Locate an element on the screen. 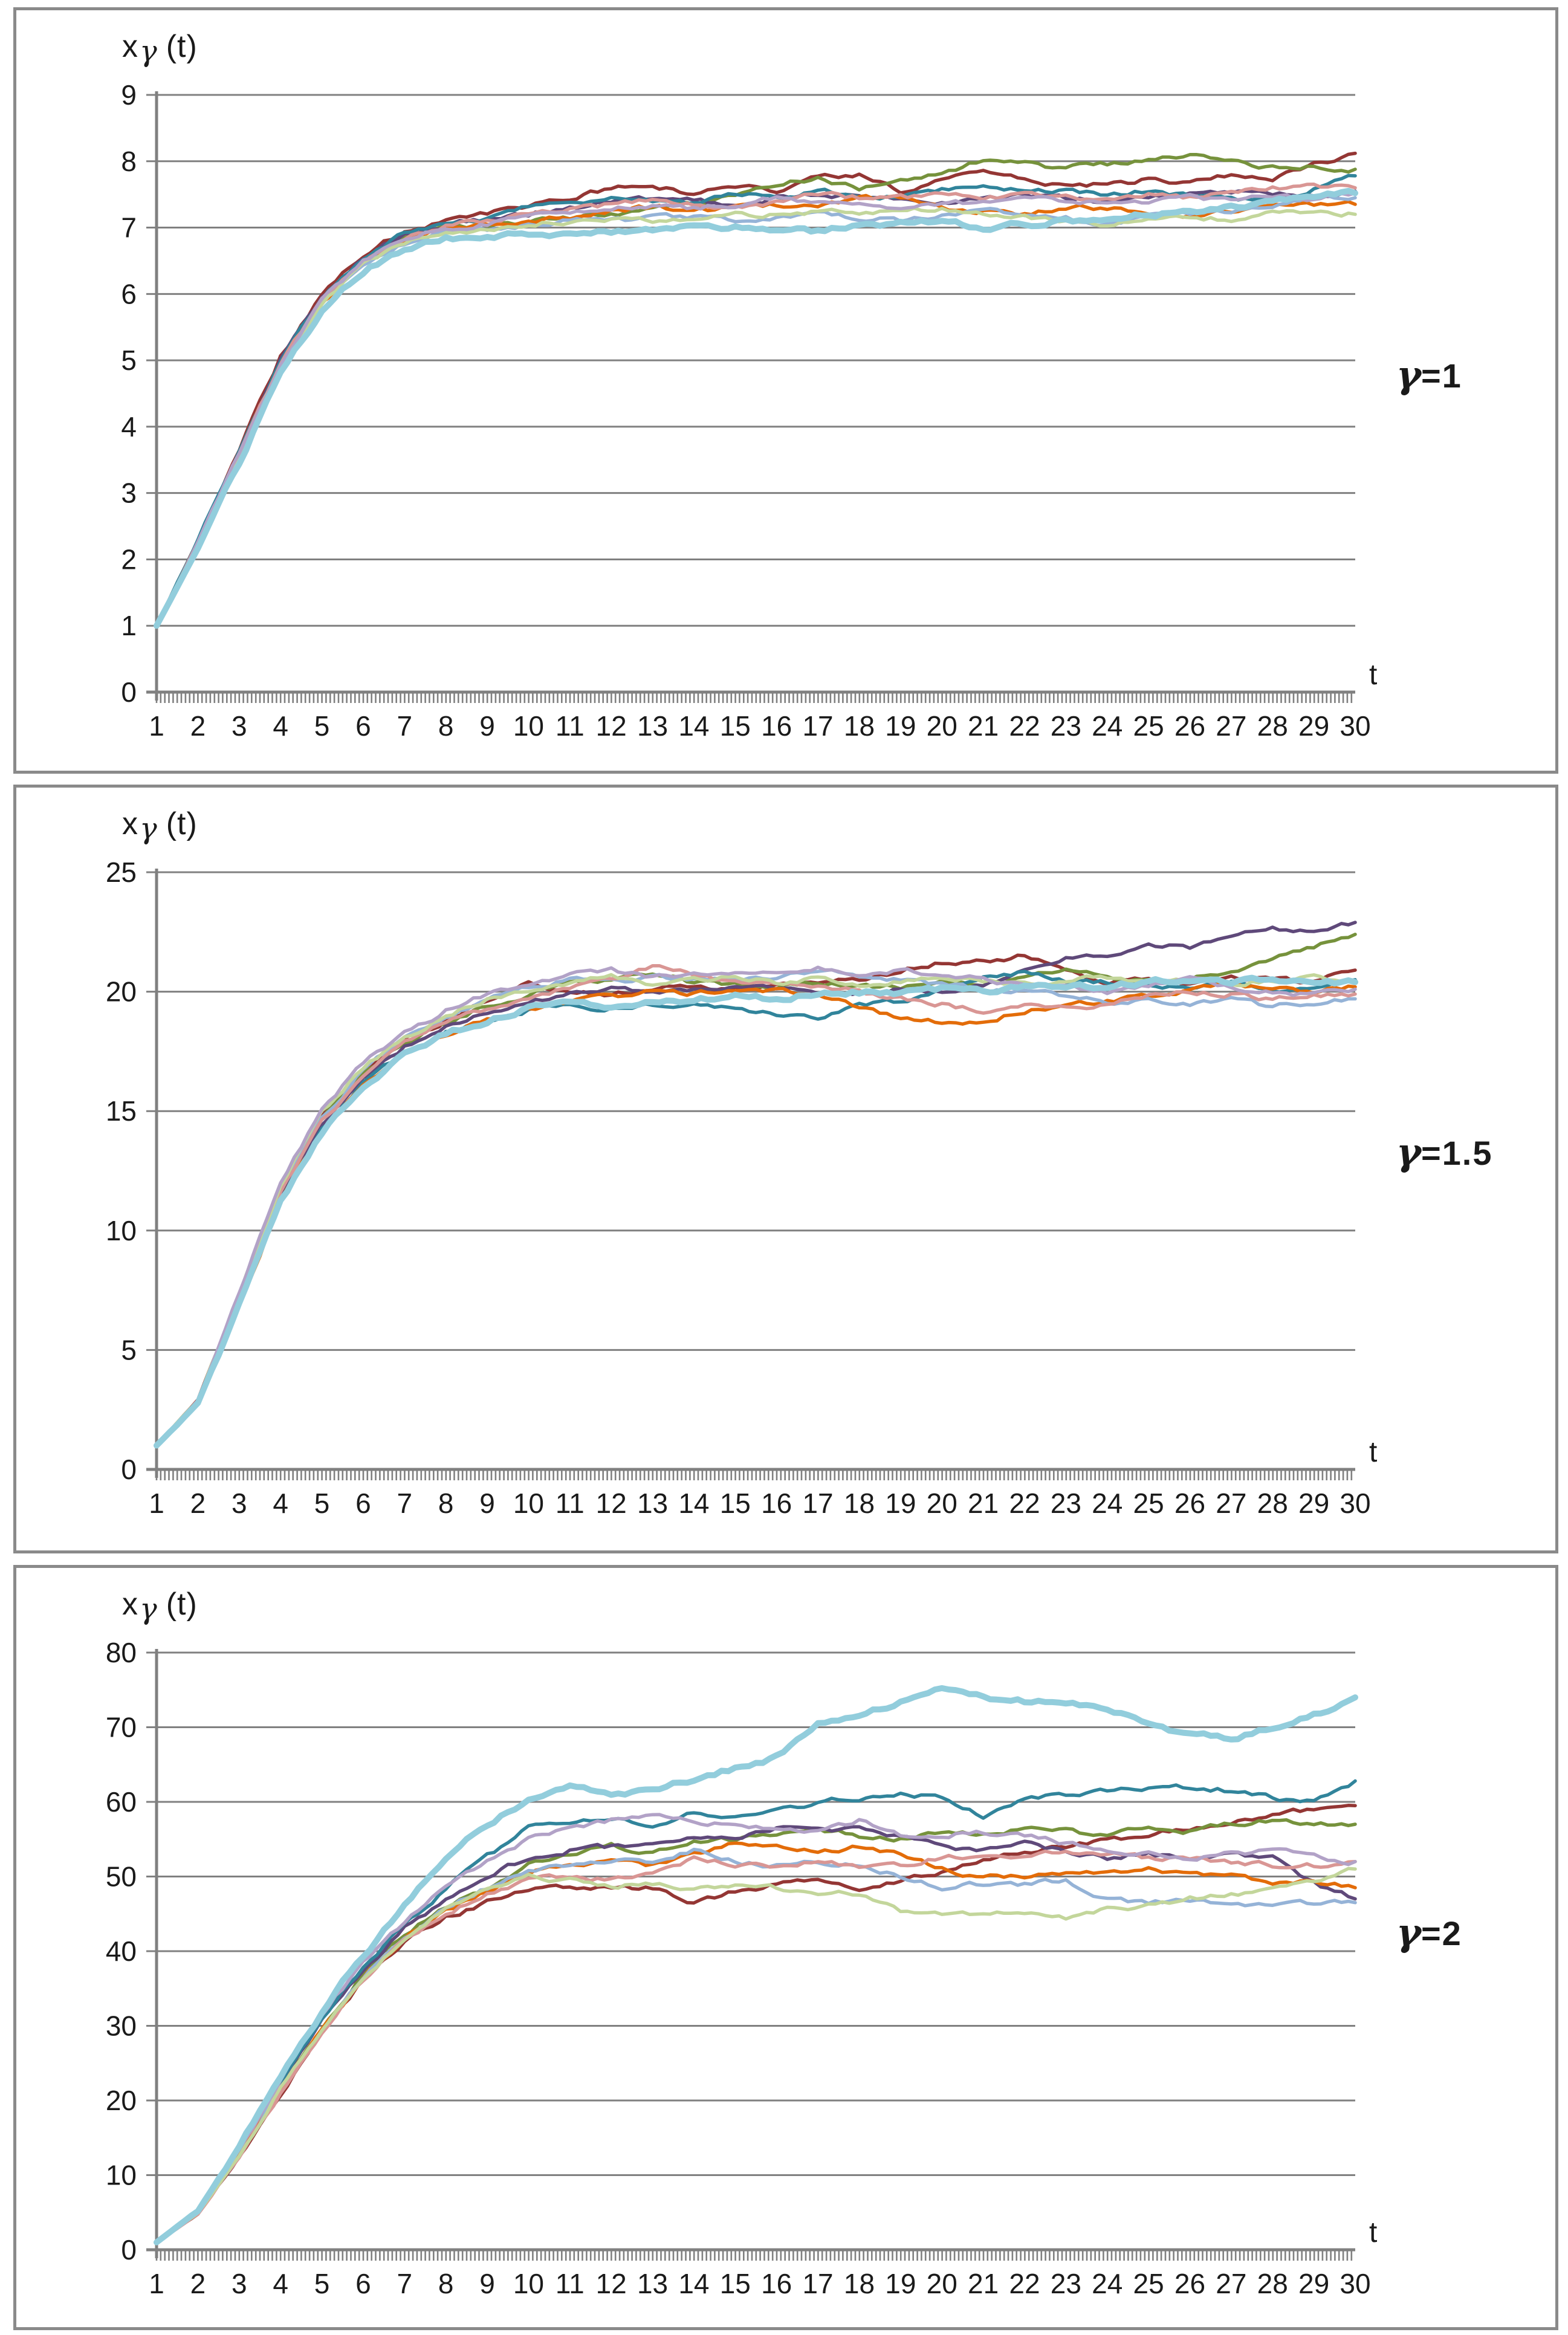 The image size is (1568, 2335). series-teal is located at coordinates (756, 400).